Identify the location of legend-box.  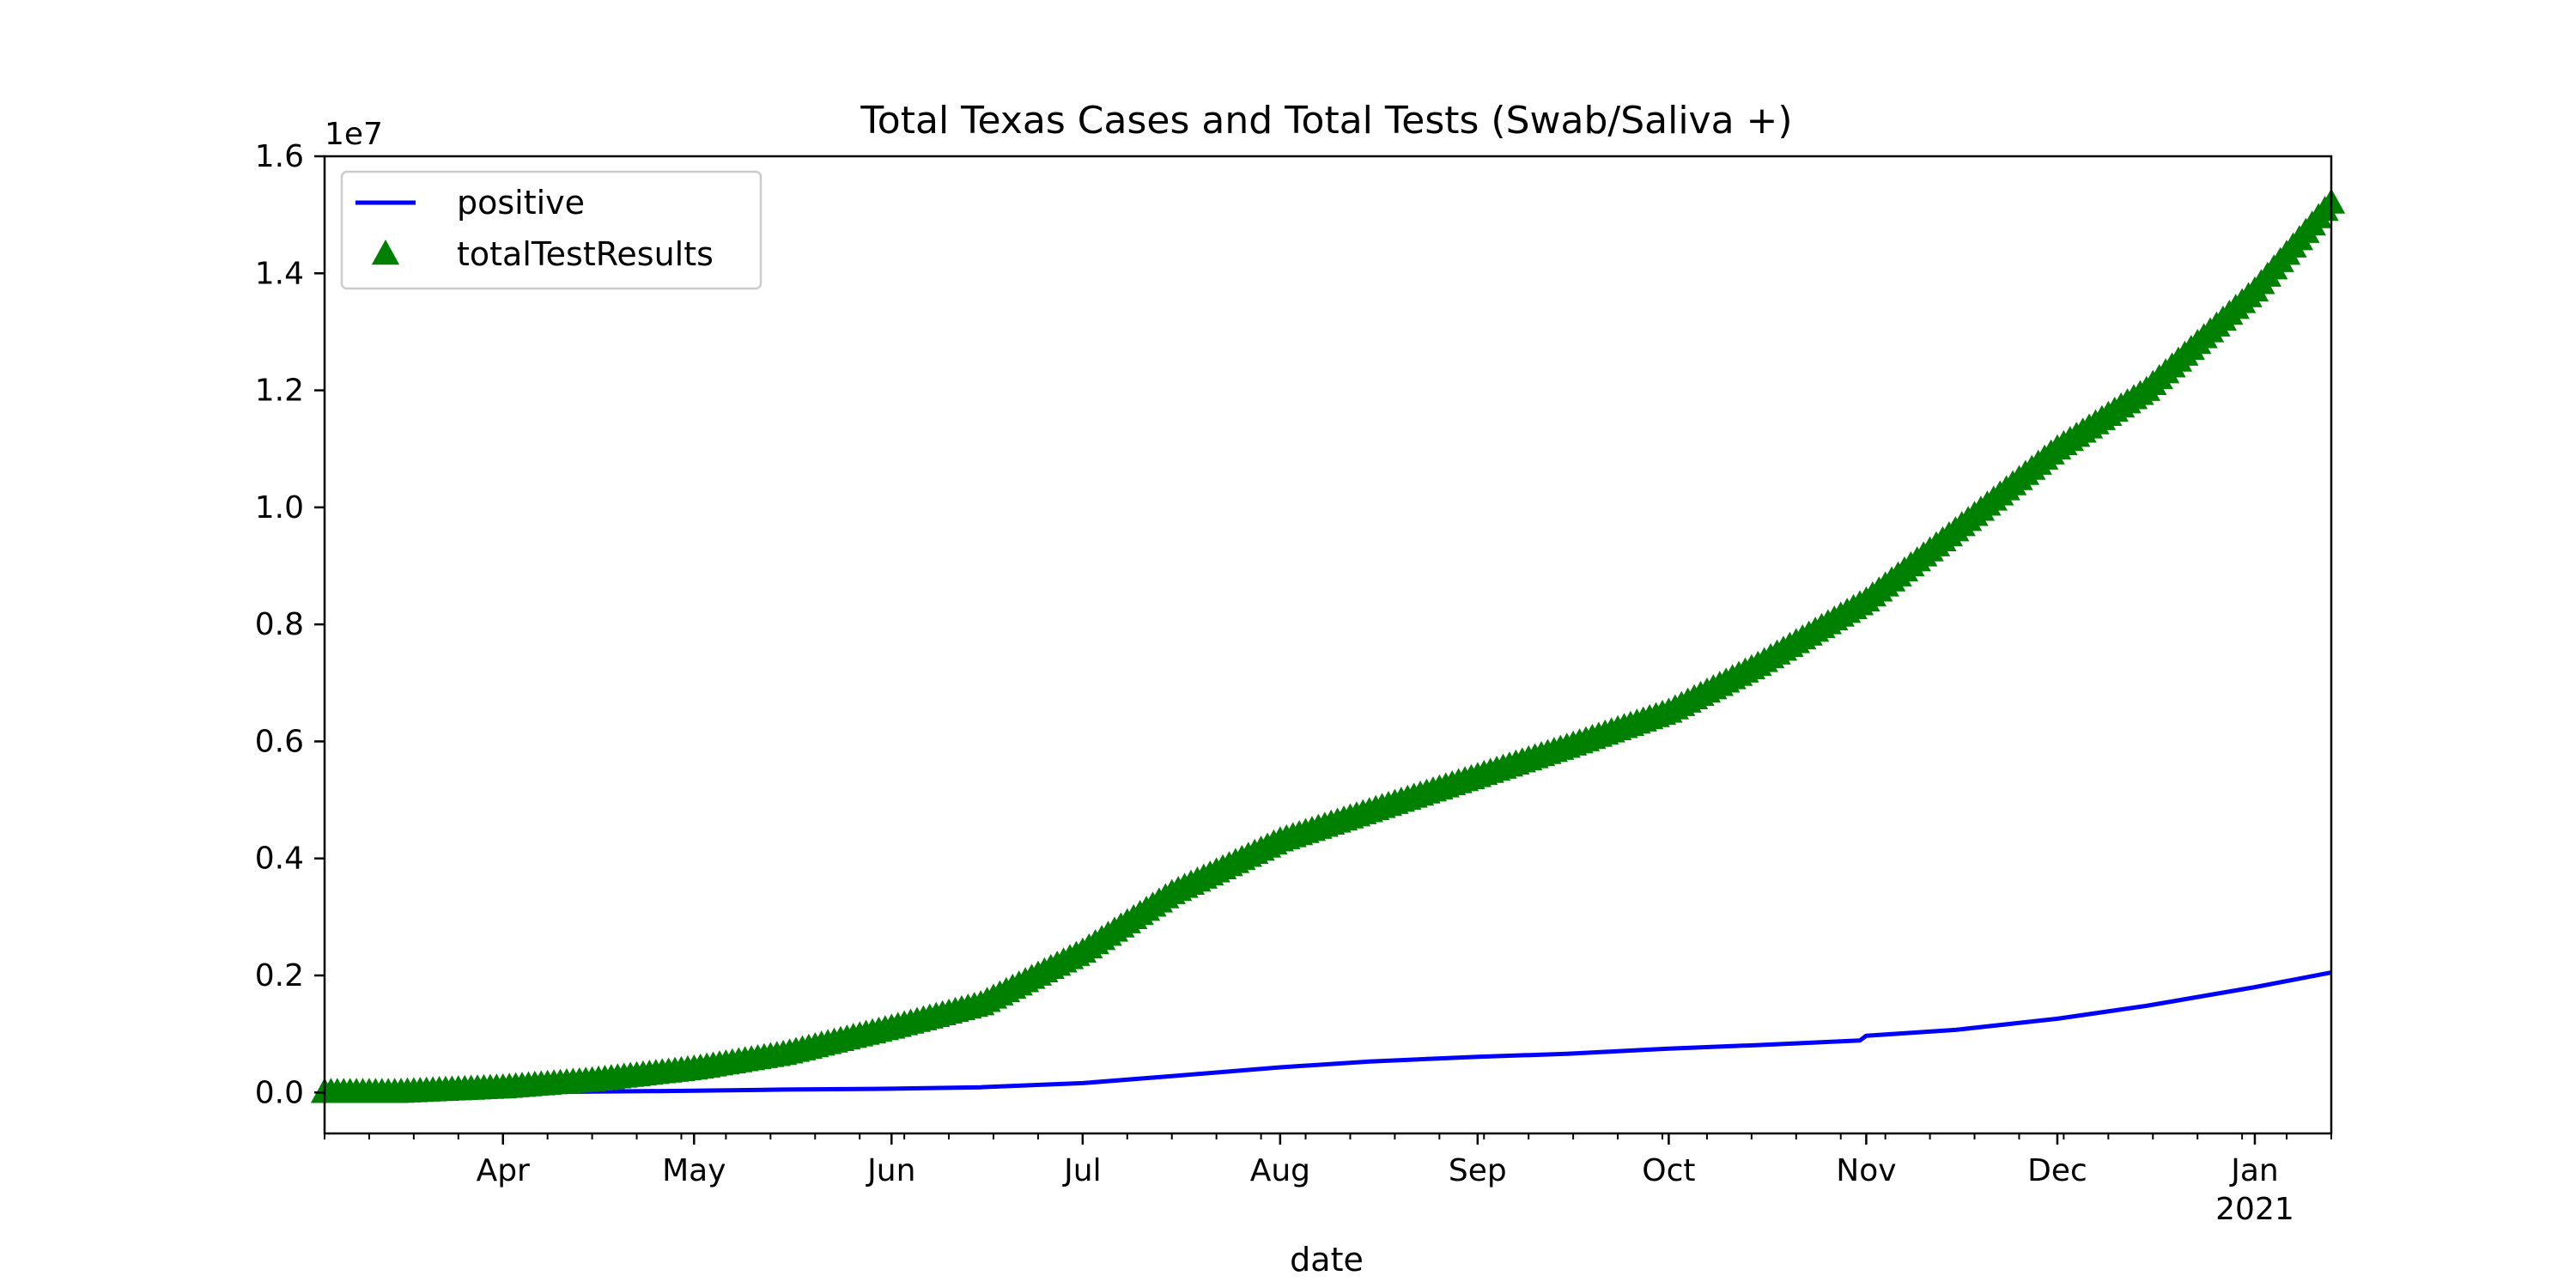
(551, 230).